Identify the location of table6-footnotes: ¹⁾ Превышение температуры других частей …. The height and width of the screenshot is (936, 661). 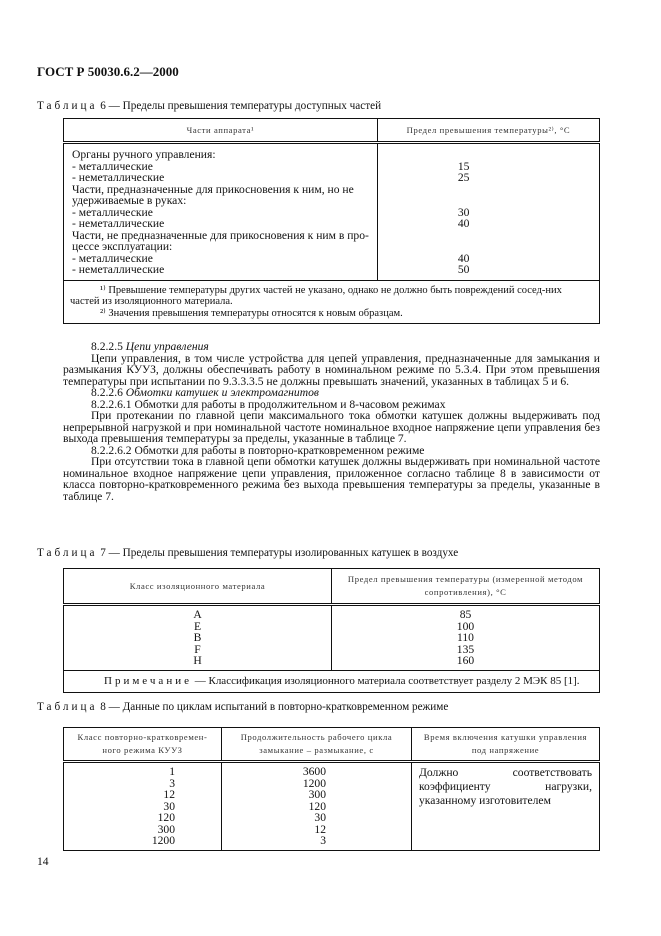
(331, 301).